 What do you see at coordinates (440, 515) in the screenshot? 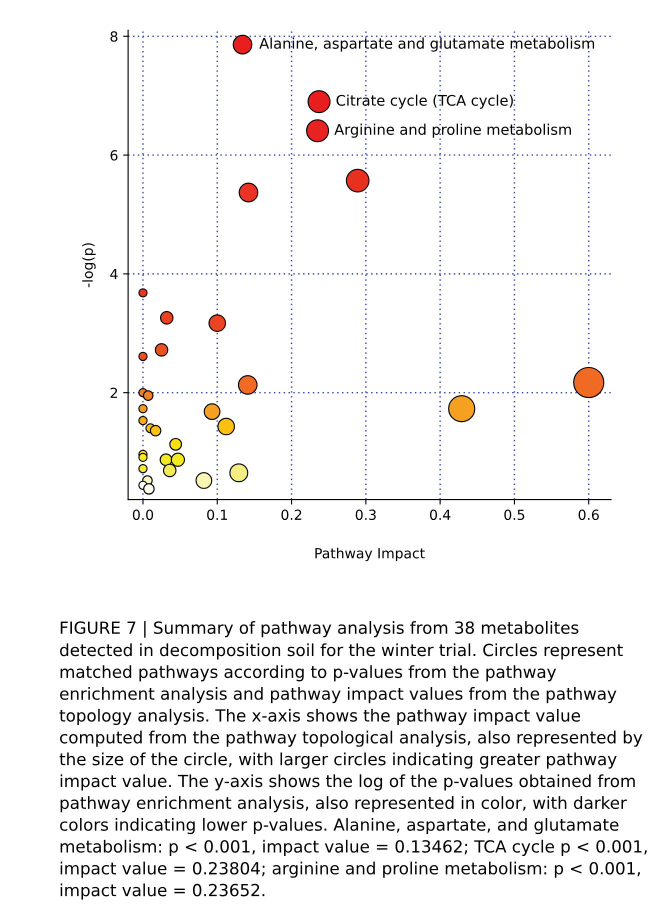
I see `x-tick-label: 0.4` at bounding box center [440, 515].